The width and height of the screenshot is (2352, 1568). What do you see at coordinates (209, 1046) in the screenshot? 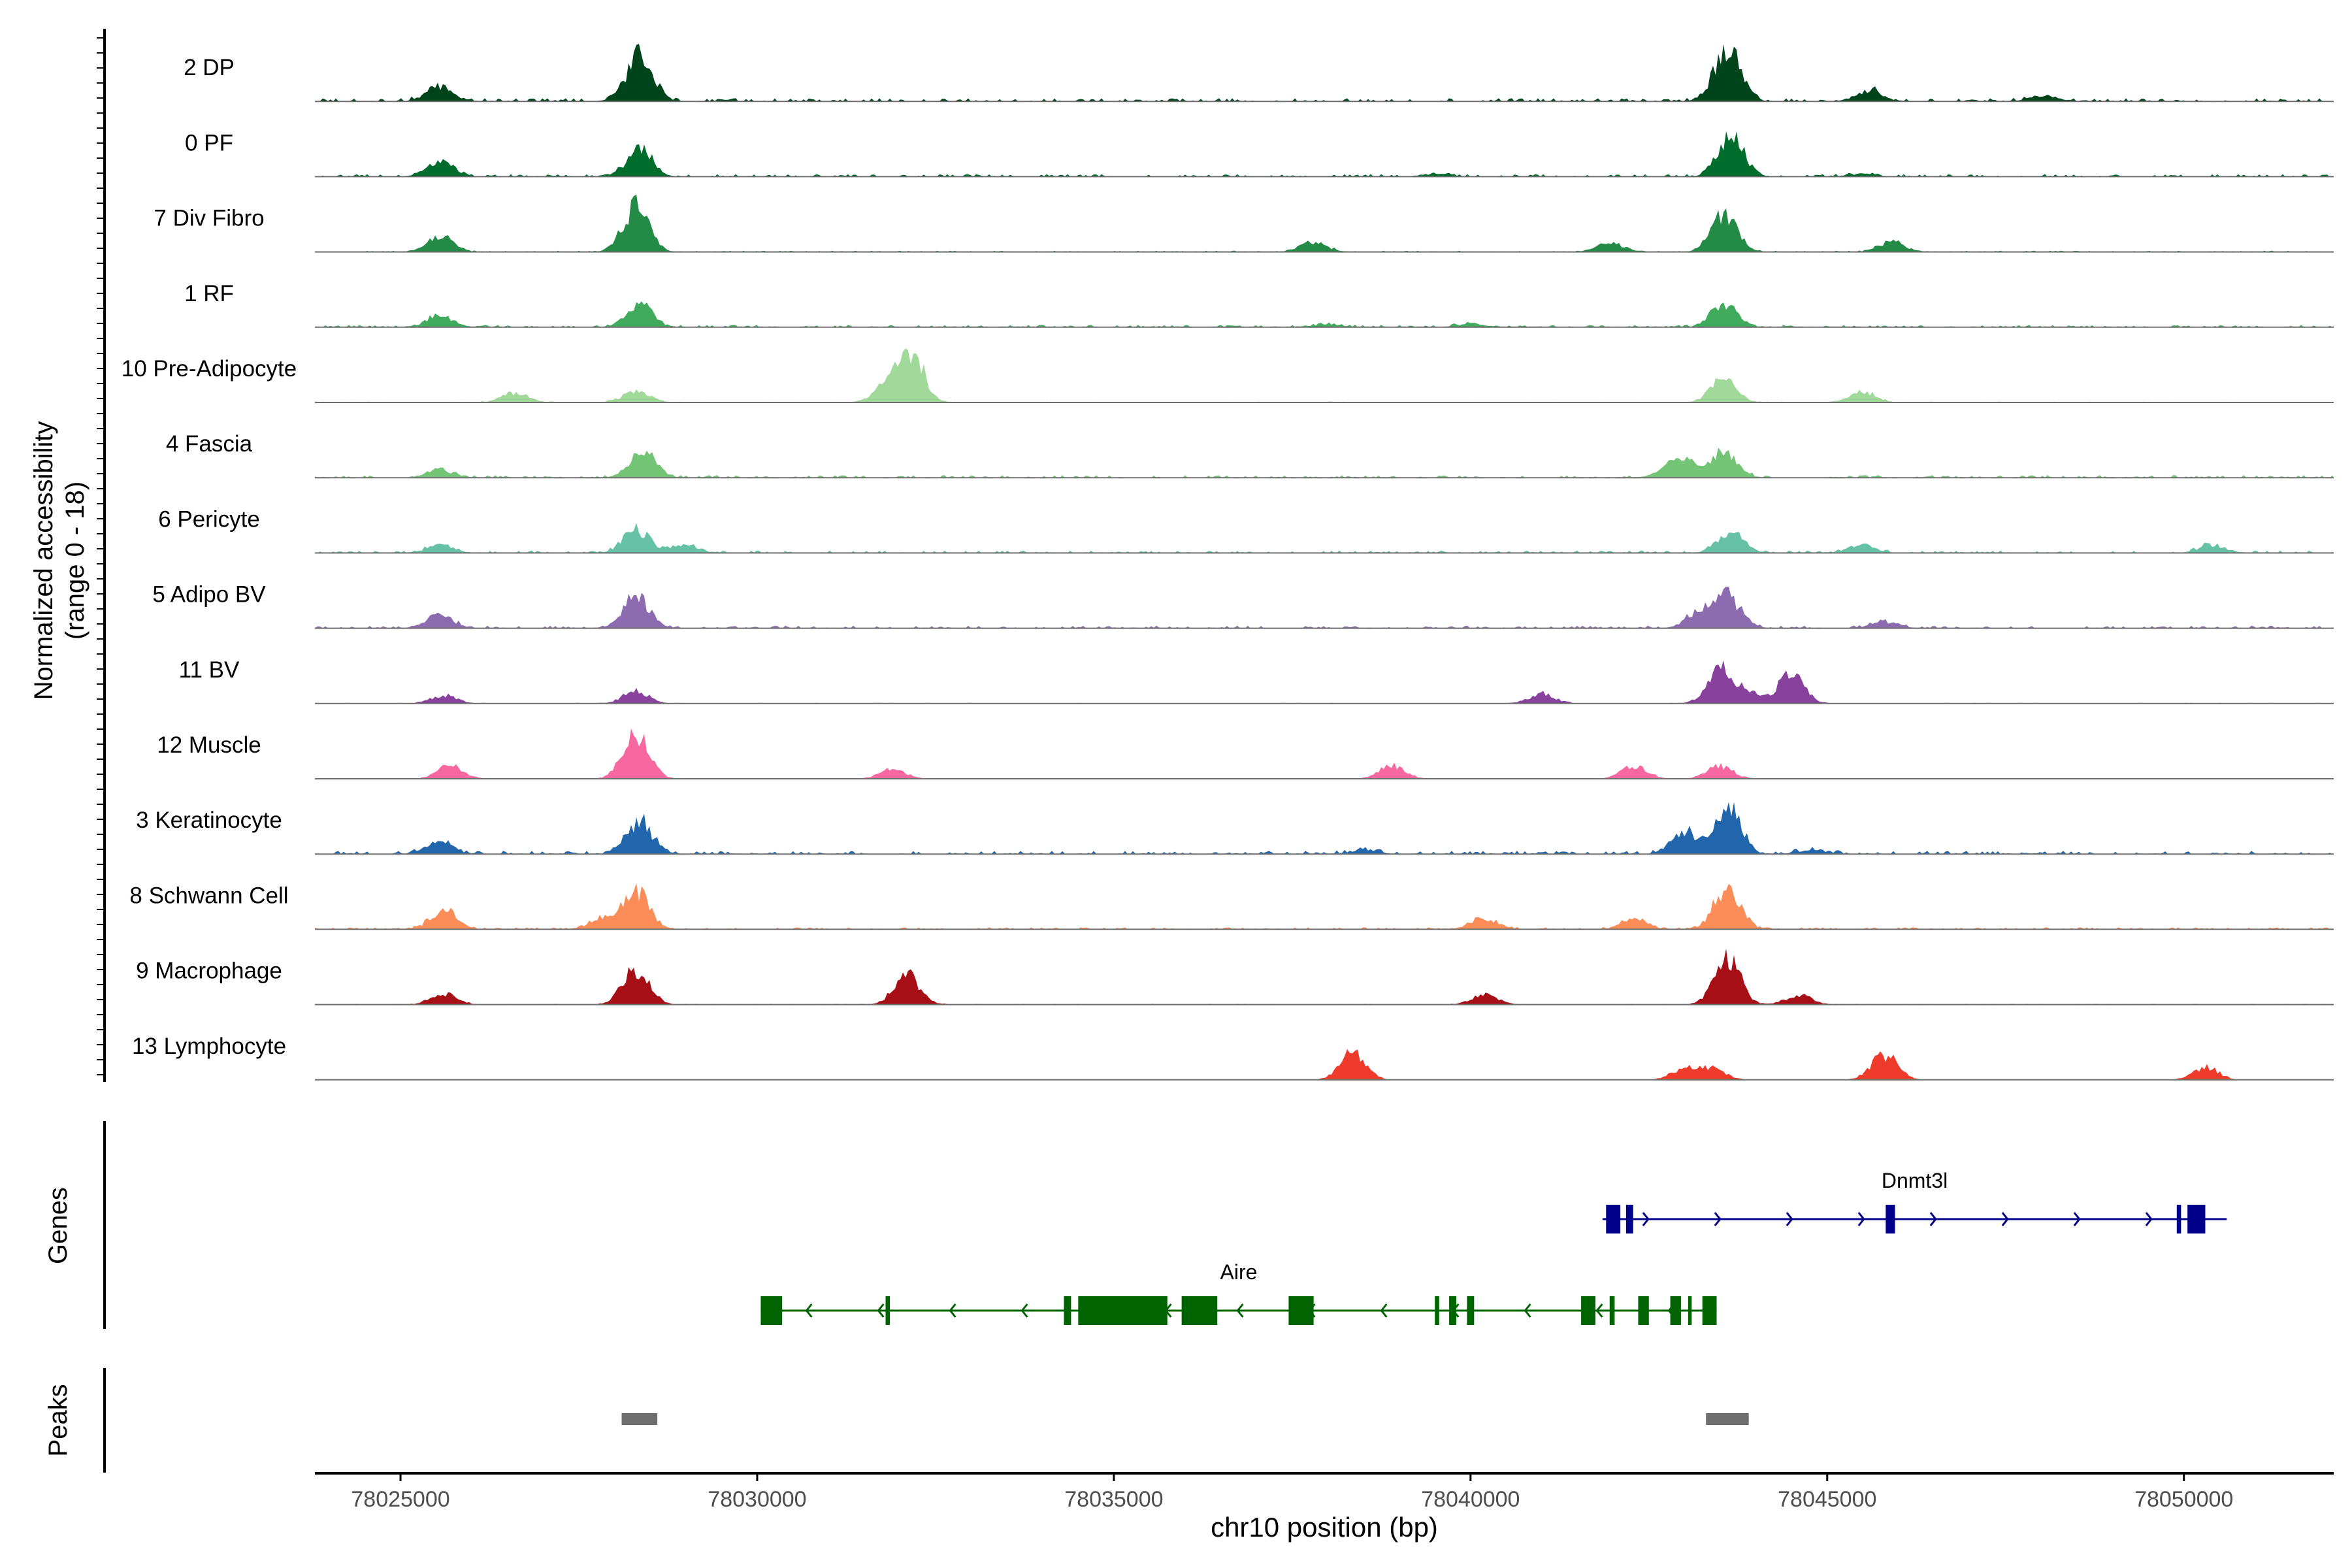
I see `track-label: 13 Lymphocyte` at bounding box center [209, 1046].